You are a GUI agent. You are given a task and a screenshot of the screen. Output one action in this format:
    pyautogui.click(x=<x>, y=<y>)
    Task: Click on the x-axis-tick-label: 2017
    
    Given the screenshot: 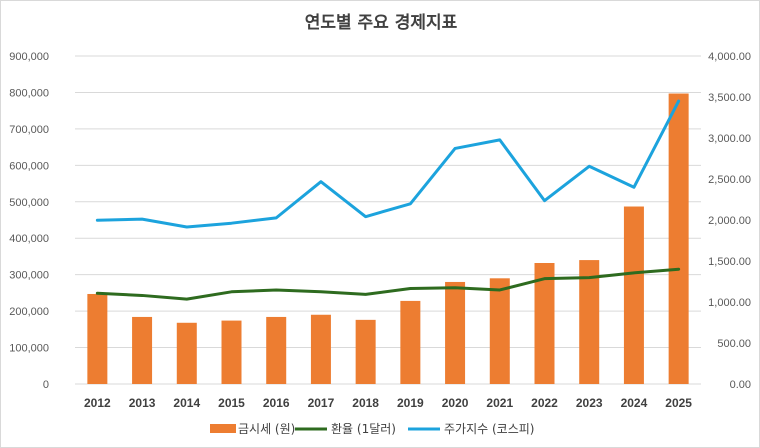 What is the action you would take?
    pyautogui.click(x=321, y=403)
    